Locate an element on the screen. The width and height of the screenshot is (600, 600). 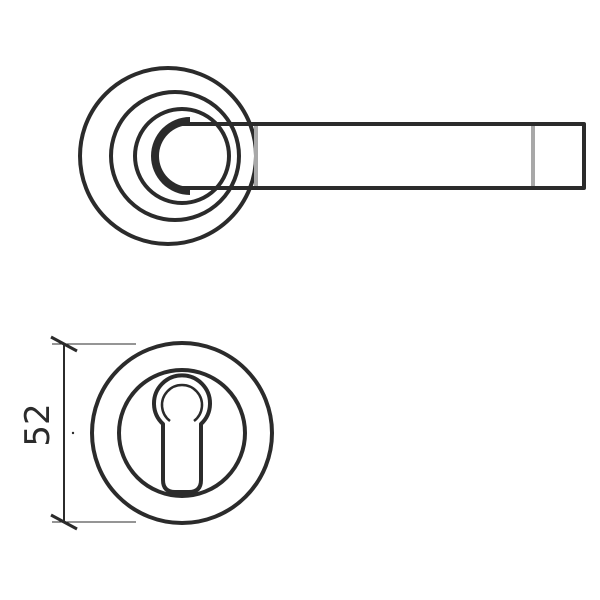
lever-rosette-inner is located at coordinates (182, 156).